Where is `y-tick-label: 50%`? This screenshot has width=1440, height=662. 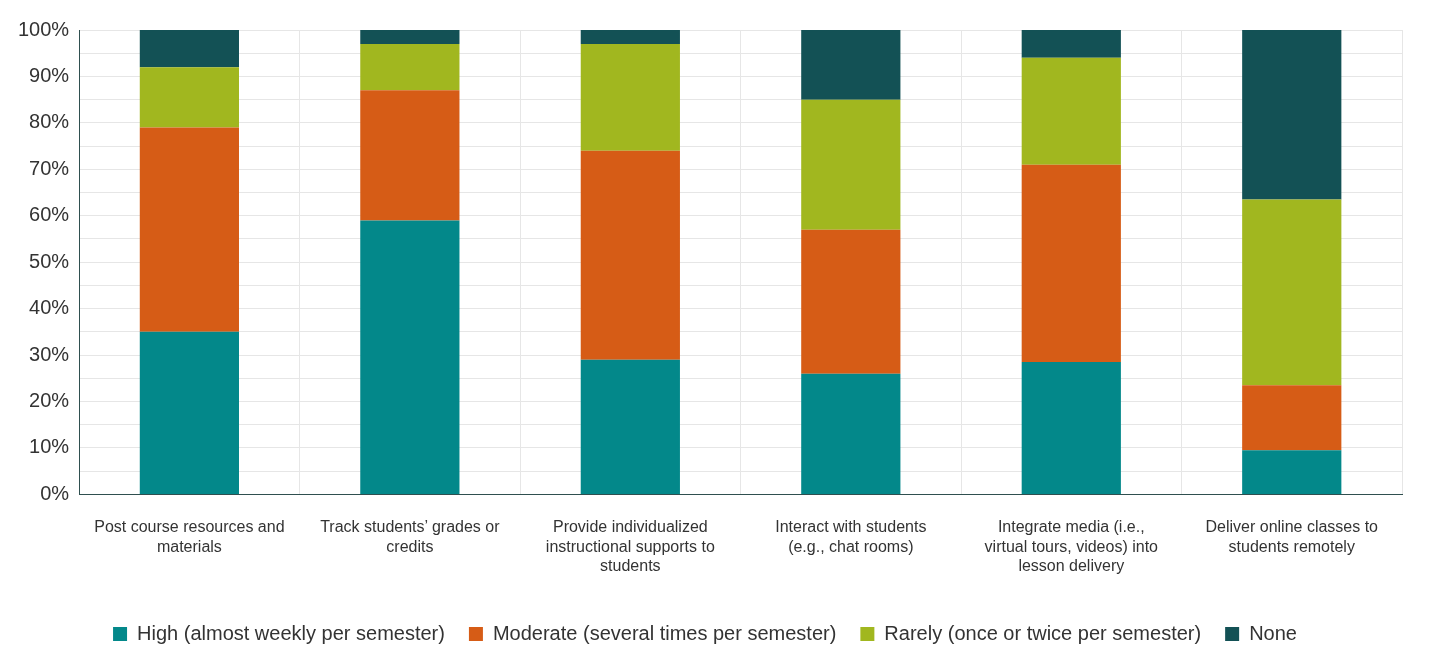 y-tick-label: 50% is located at coordinates (49, 260).